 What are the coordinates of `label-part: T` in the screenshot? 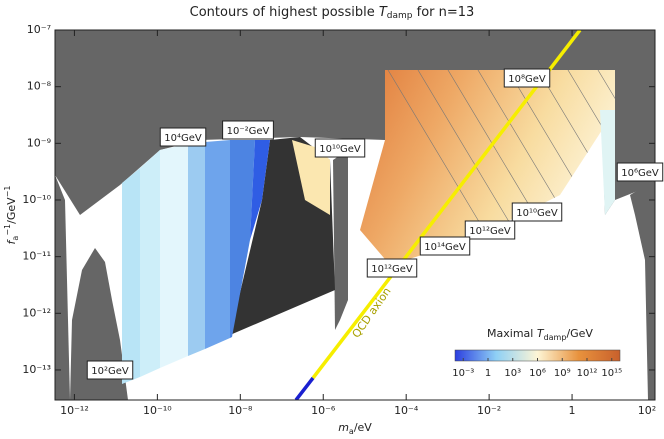 It's located at (541, 333).